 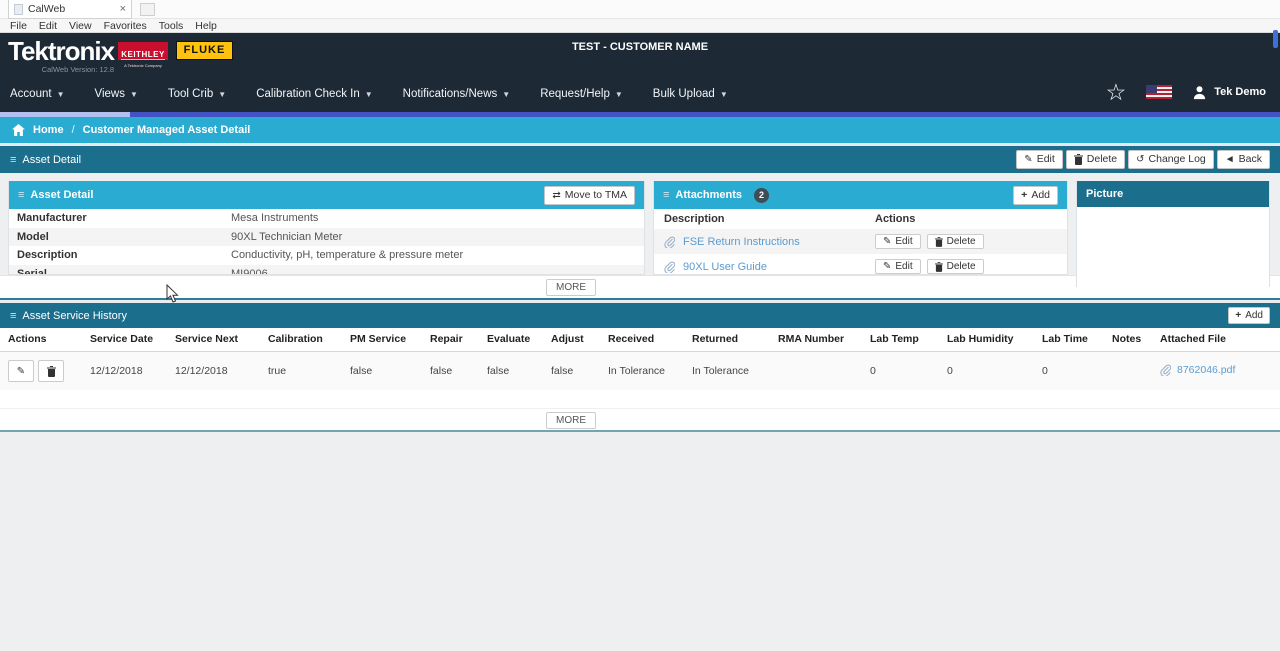 I want to click on cell-service-next: 12/12/2018, so click(x=213, y=370).